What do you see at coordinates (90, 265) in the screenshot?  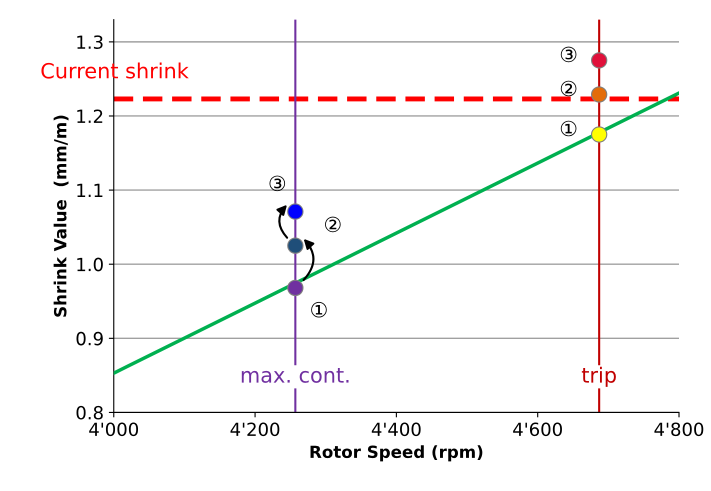 I see `y-tick-label: 1.0` at bounding box center [90, 265].